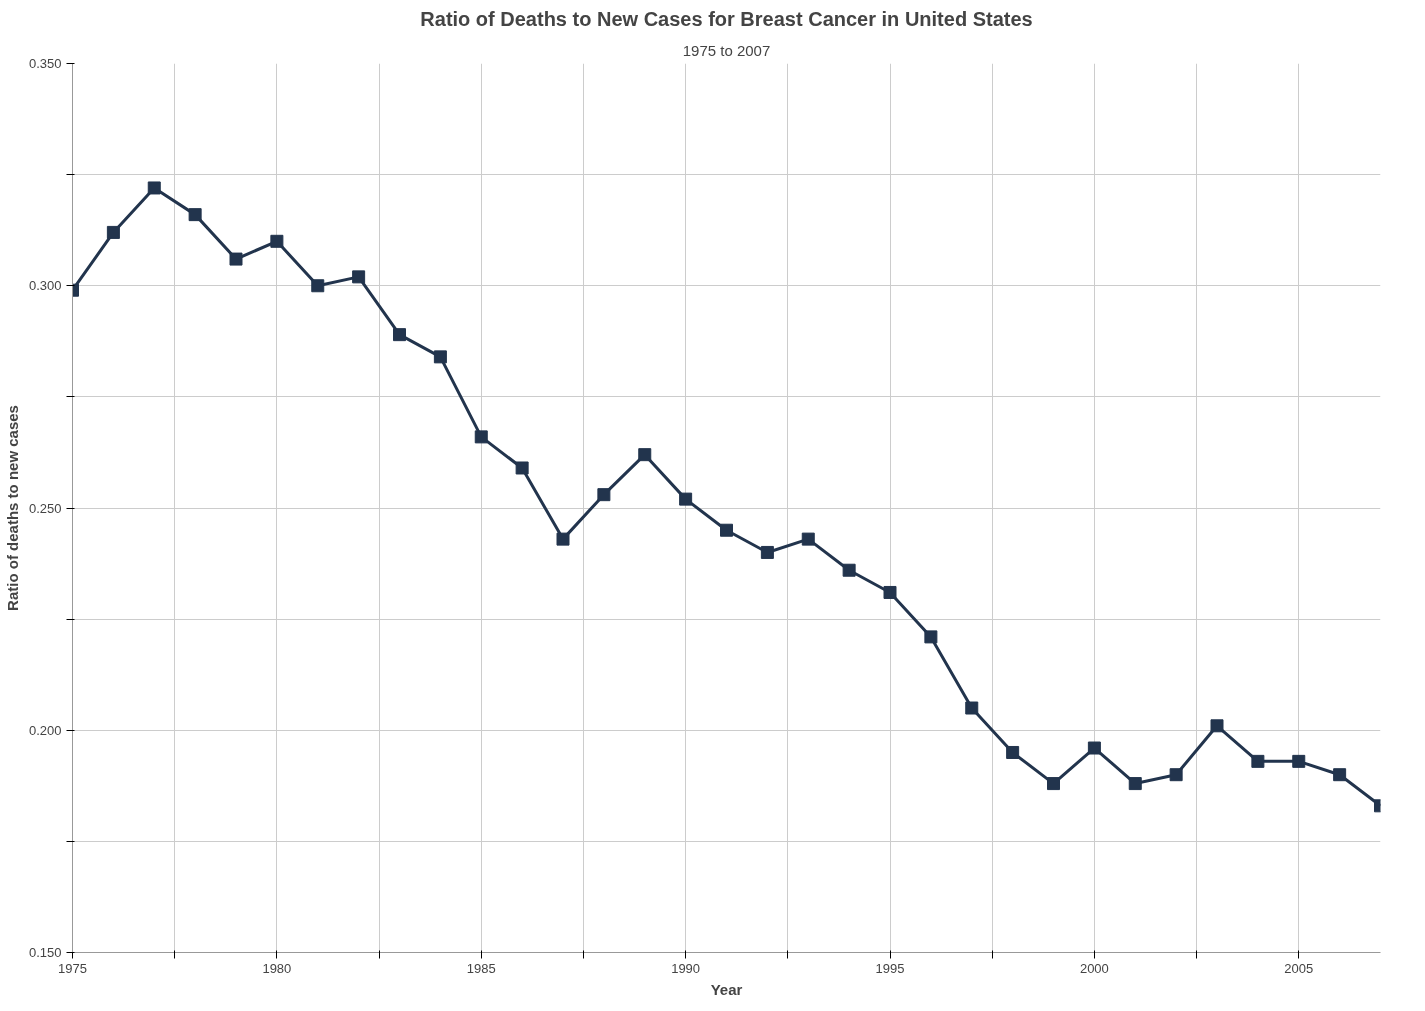 The height and width of the screenshot is (1011, 1425). Describe the element at coordinates (72, 968) in the screenshot. I see `x-tick-label: 1975` at that location.